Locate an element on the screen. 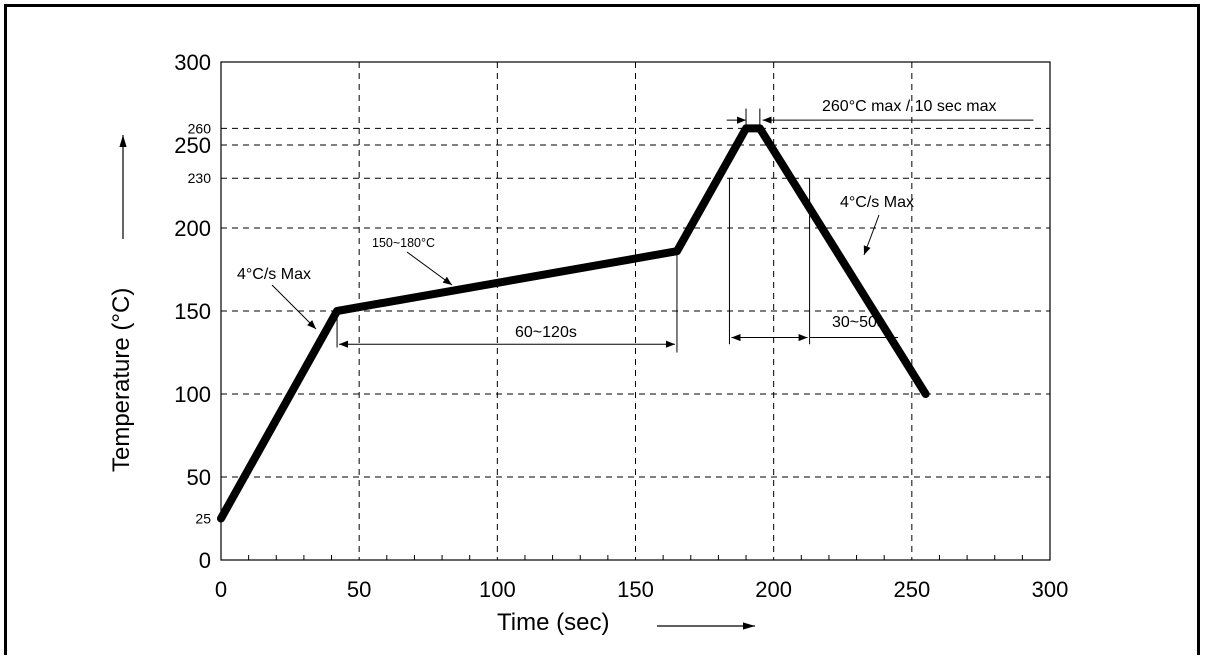  x-tick-label: 300 is located at coordinates (1050, 589).